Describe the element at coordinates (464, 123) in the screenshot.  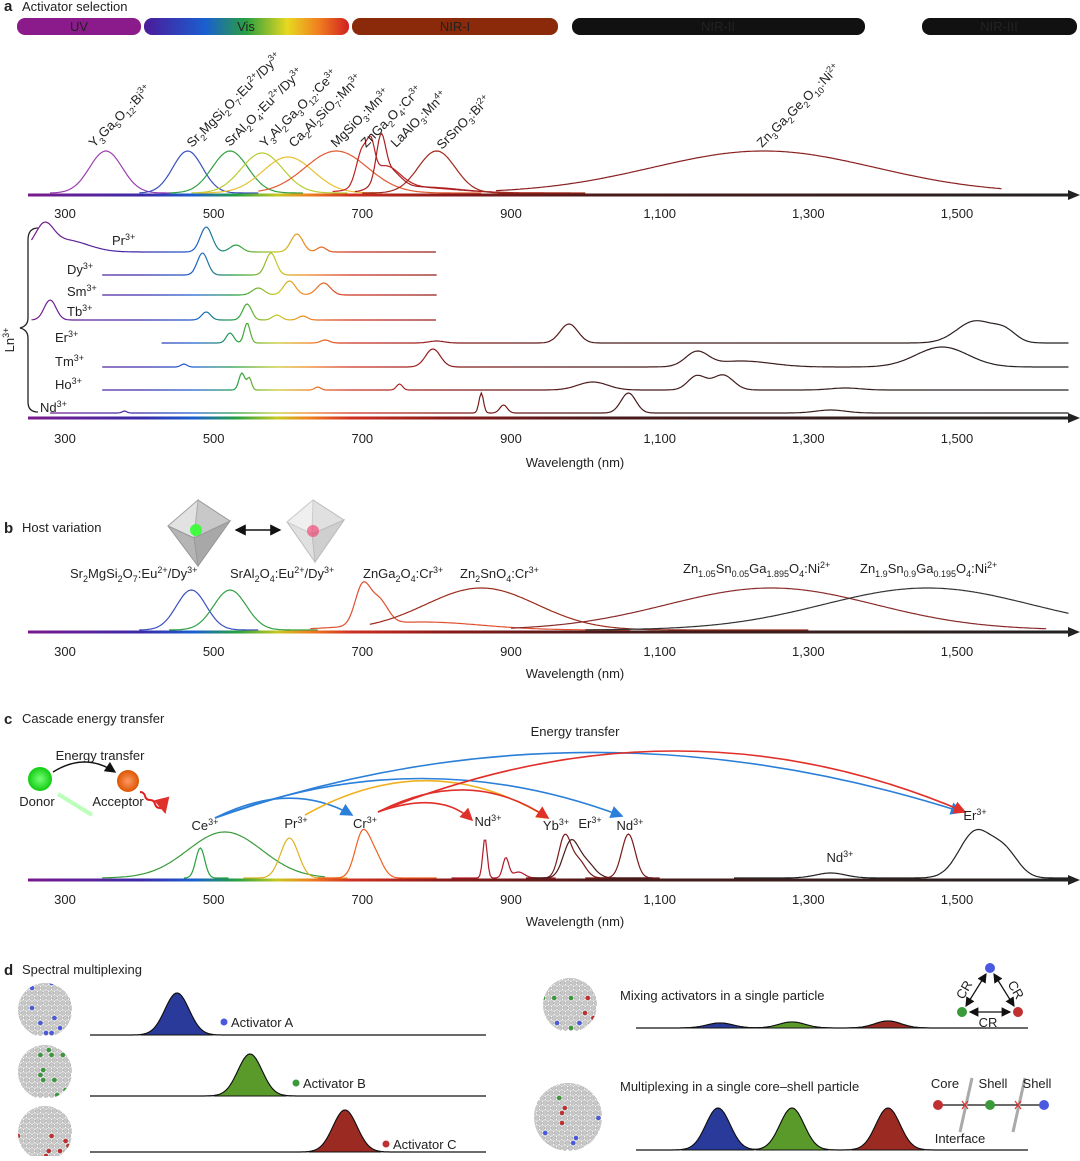
I see `phosphor-label: SrSnO3:Bi2+` at that location.